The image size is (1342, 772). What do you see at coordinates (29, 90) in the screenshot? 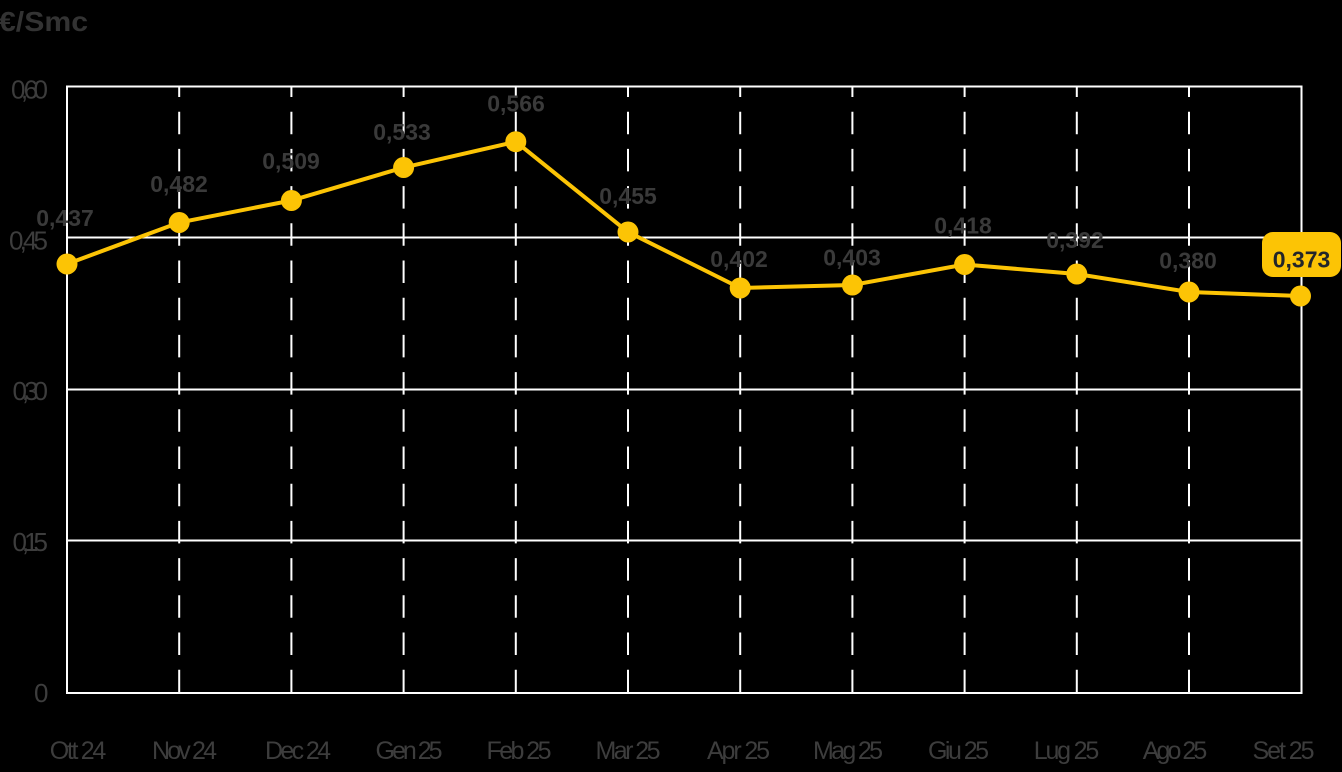
I see `svg-text: 0,60` at bounding box center [29, 90].